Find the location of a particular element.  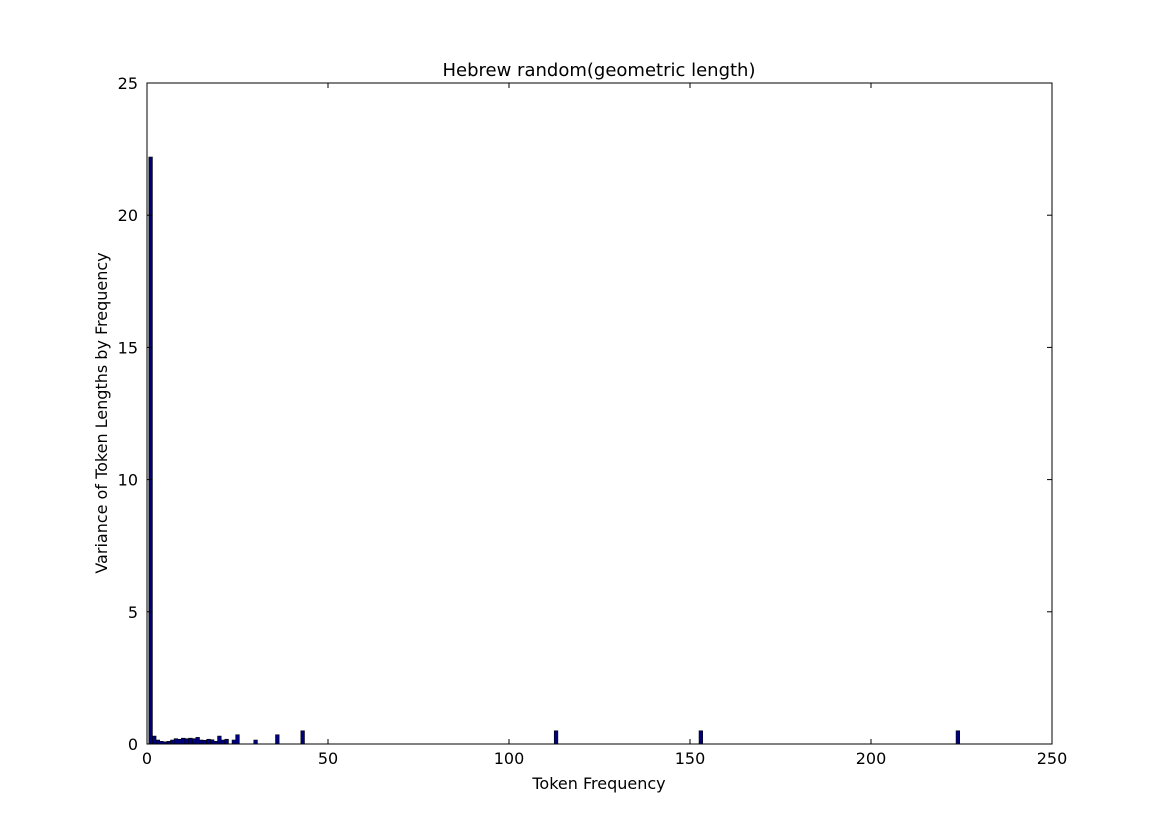

chart-title: Hebrew random(geometric length) is located at coordinates (599, 70).